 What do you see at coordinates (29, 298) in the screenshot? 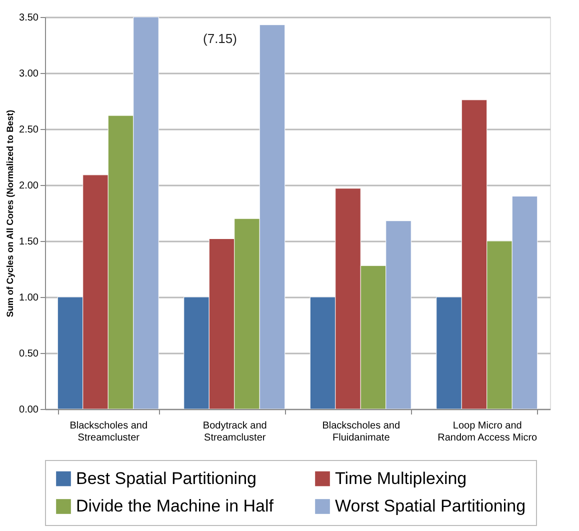
I see `y-tick-label: 1.00` at bounding box center [29, 298].